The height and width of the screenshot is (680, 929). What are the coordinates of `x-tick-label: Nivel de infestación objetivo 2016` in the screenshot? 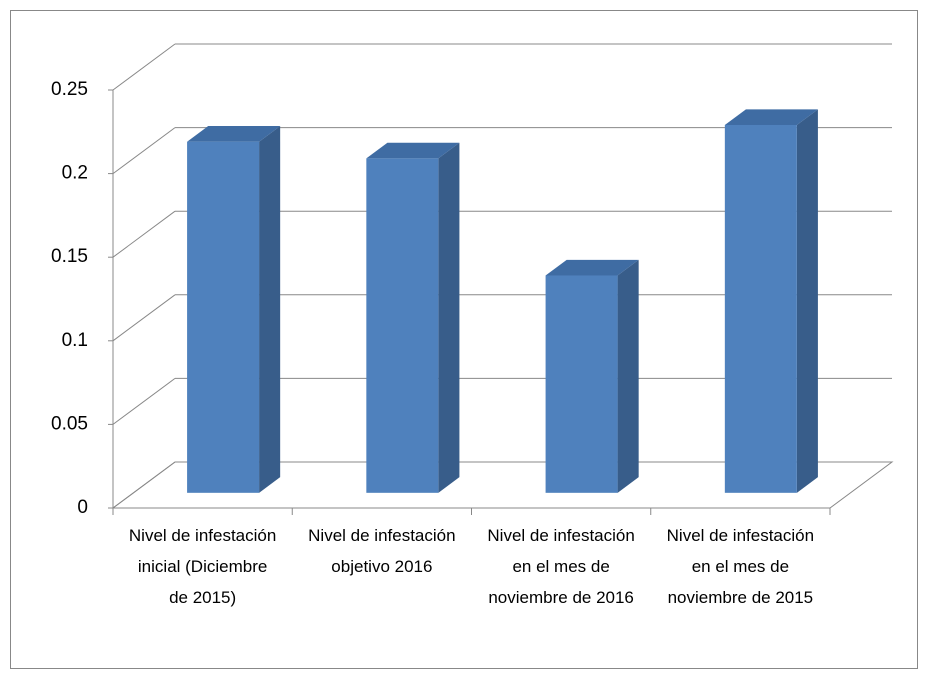 It's located at (382, 551).